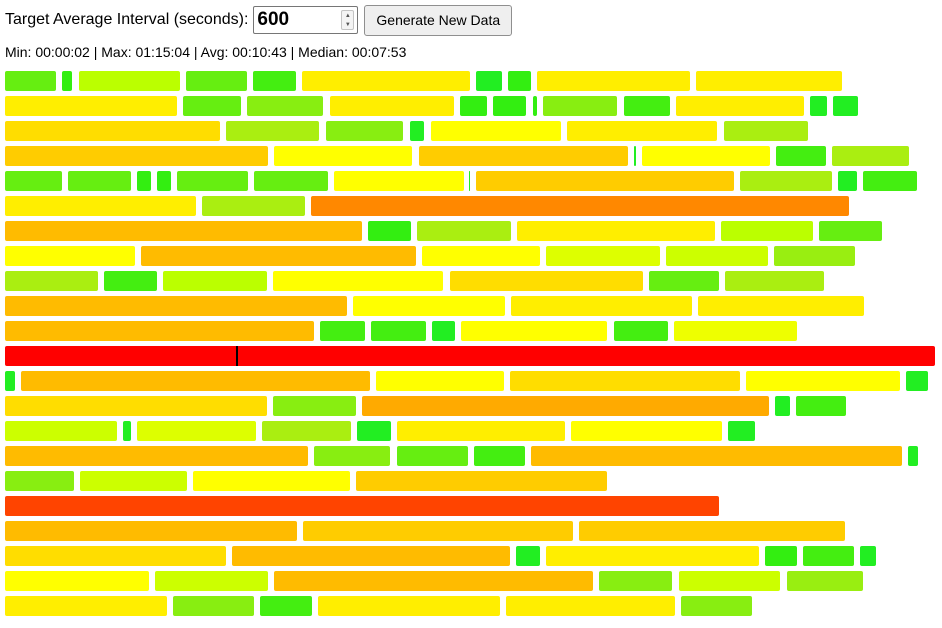 The height and width of the screenshot is (628, 942). I want to click on interval-field: ▲ ▼, so click(306, 20).